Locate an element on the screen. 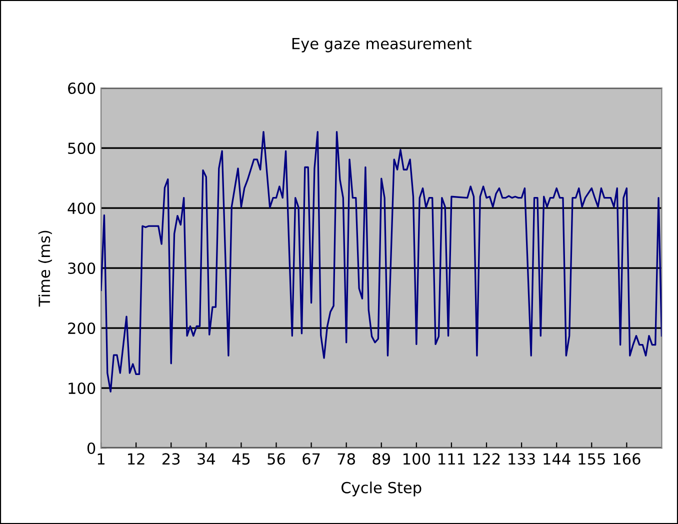  x-tick-label: 166 is located at coordinates (627, 459).